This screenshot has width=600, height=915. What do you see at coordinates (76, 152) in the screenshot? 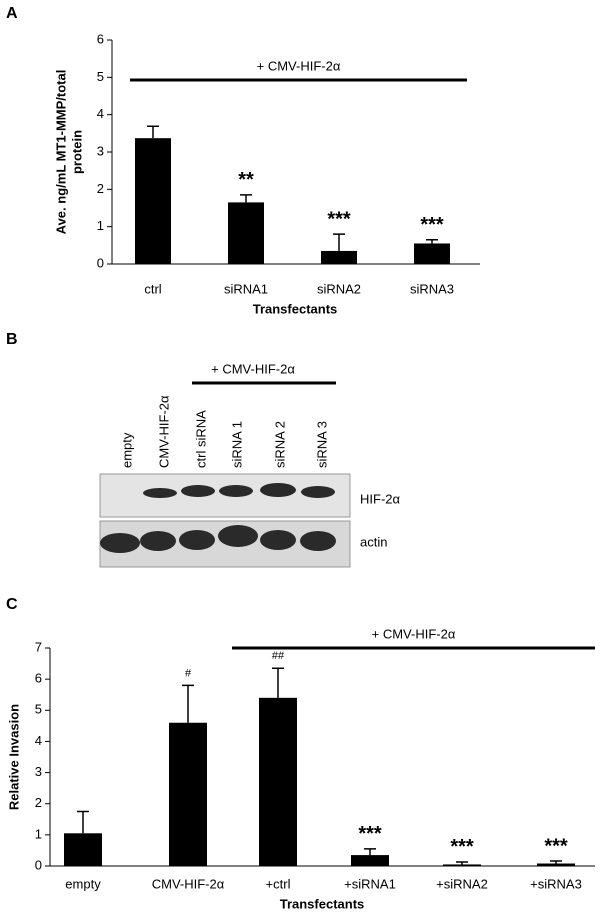
I see `y-axis-label: protein` at bounding box center [76, 152].